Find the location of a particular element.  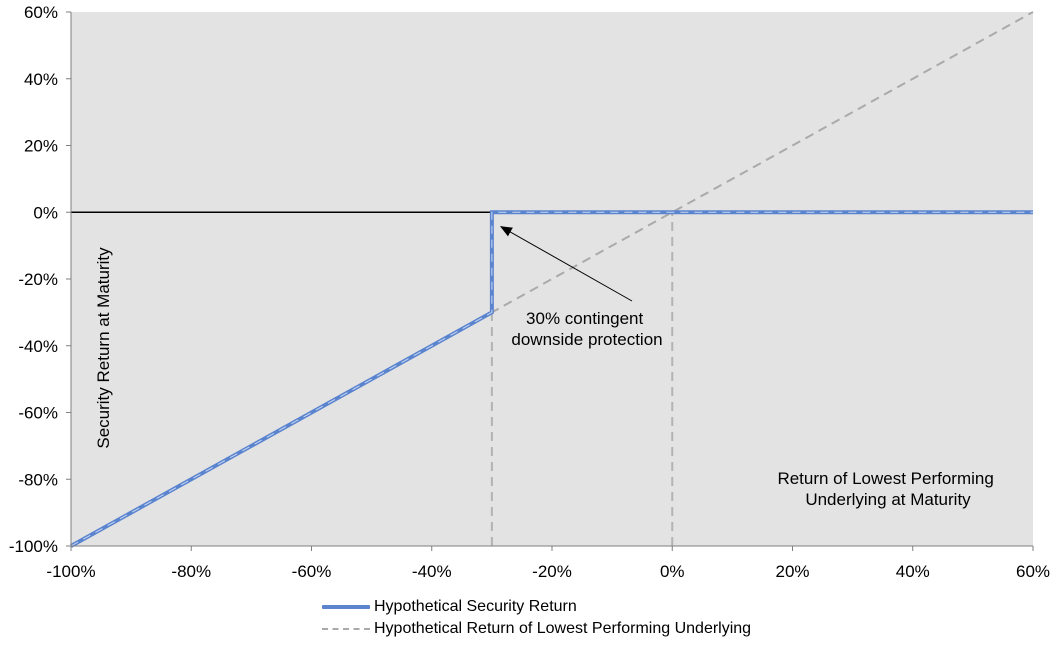

y-tick-label: 60% is located at coordinates (41, 12).